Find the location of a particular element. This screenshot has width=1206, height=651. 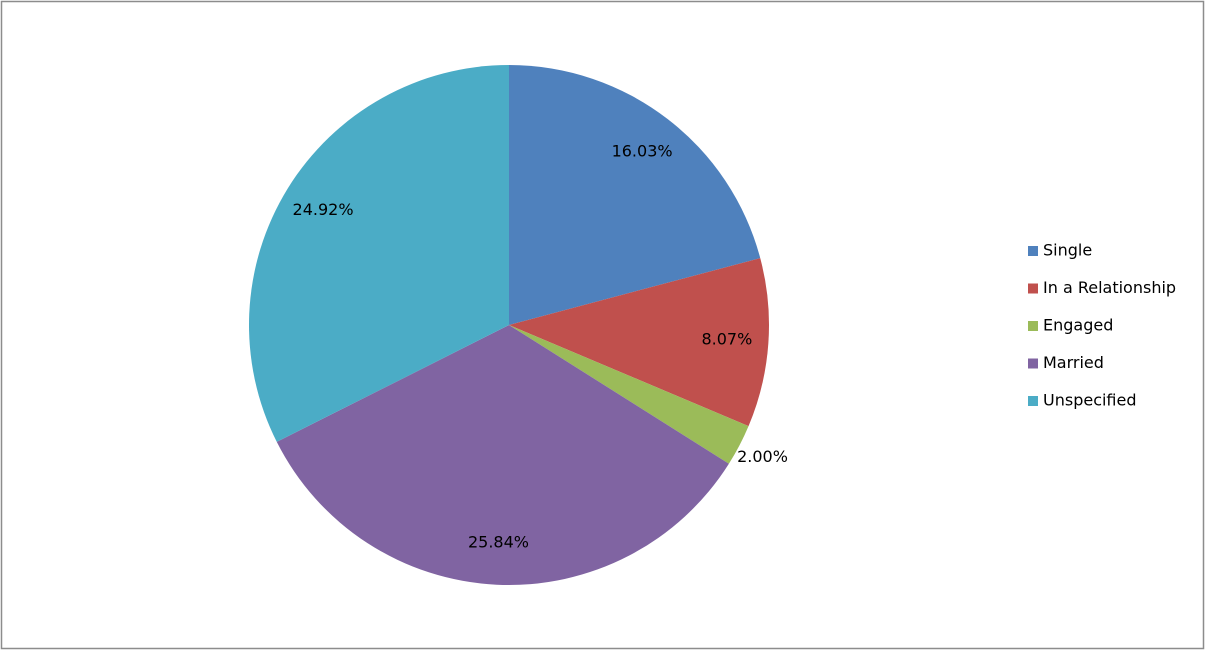

legend-label: Married is located at coordinates (1073, 362).